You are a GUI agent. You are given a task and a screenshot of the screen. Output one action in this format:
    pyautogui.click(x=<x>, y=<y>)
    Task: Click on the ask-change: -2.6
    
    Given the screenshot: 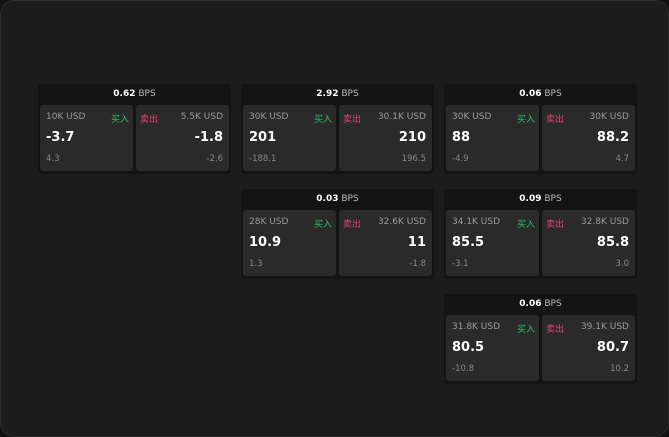 What is the action you would take?
    pyautogui.click(x=214, y=159)
    